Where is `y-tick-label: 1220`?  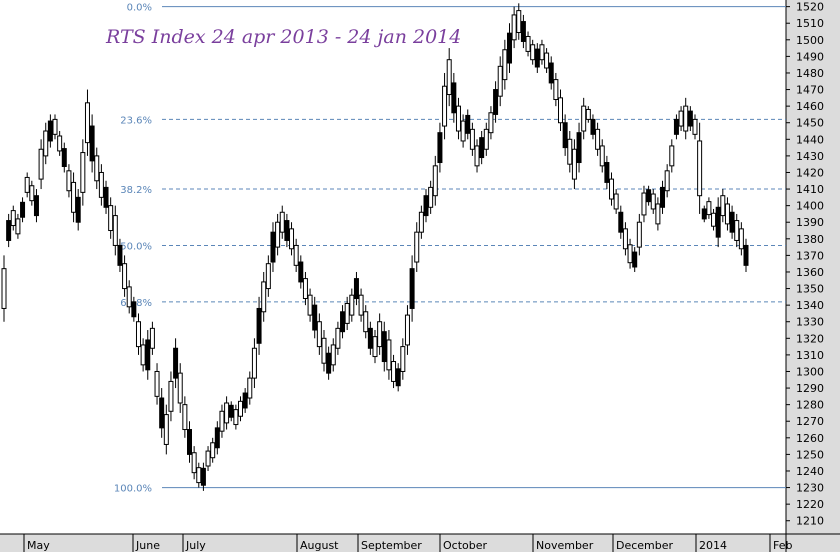
y-tick-label: 1220 is located at coordinates (810, 504).